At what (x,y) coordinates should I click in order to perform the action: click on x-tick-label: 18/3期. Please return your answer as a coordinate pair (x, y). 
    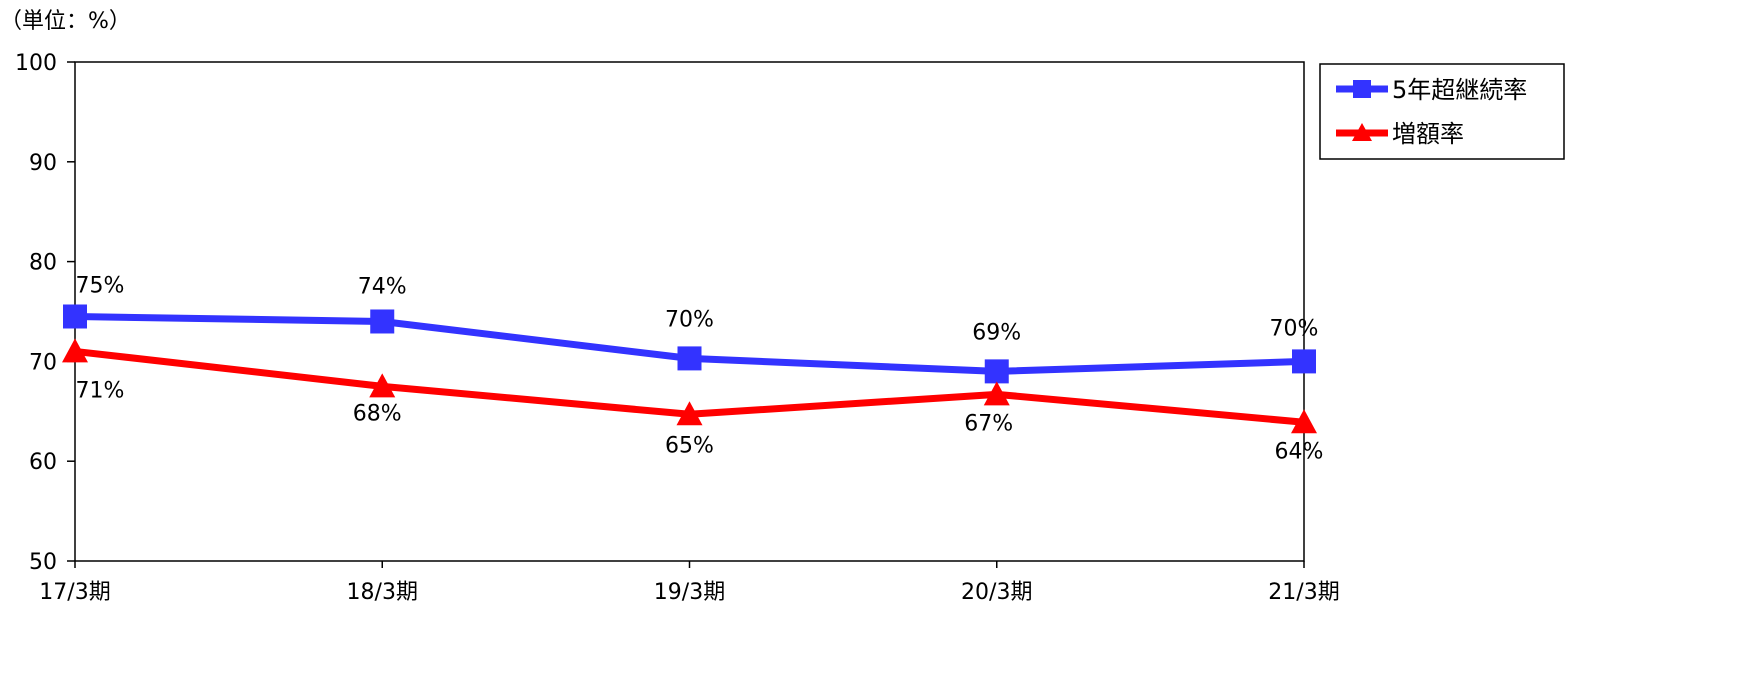
    Looking at the image, I should click on (382, 592).